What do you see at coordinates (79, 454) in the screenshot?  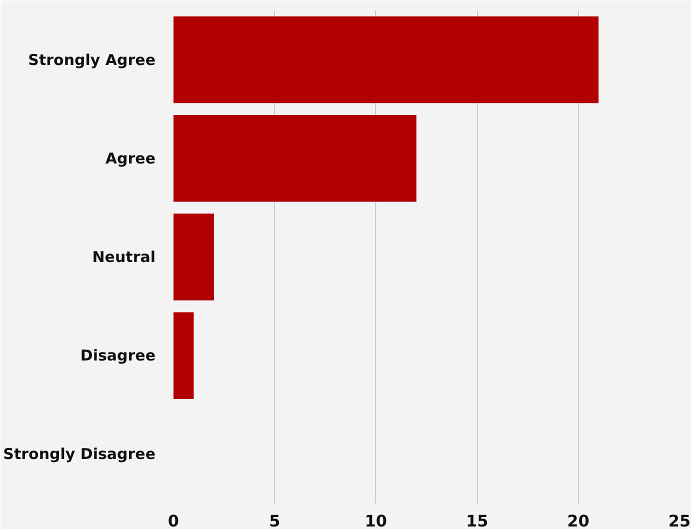 I see `y-tick-label: Strongly Disagree` at bounding box center [79, 454].